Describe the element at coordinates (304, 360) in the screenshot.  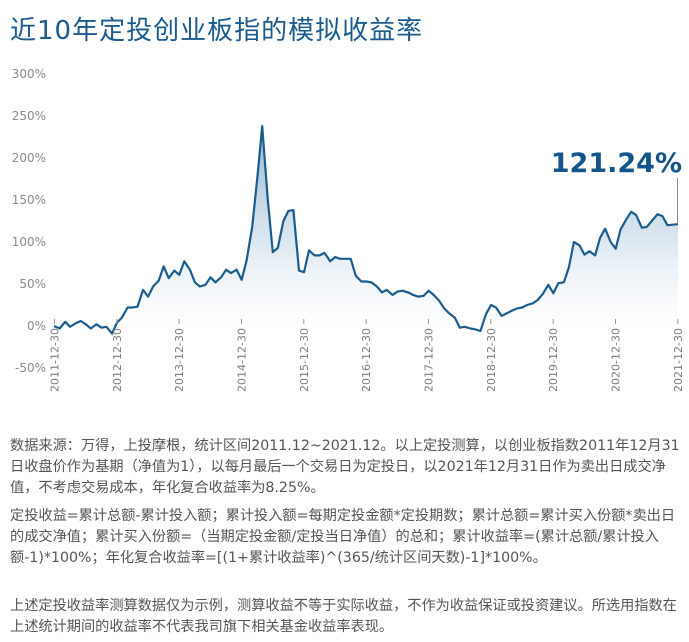
I see `x-tick-label: 2015-12-30` at that location.